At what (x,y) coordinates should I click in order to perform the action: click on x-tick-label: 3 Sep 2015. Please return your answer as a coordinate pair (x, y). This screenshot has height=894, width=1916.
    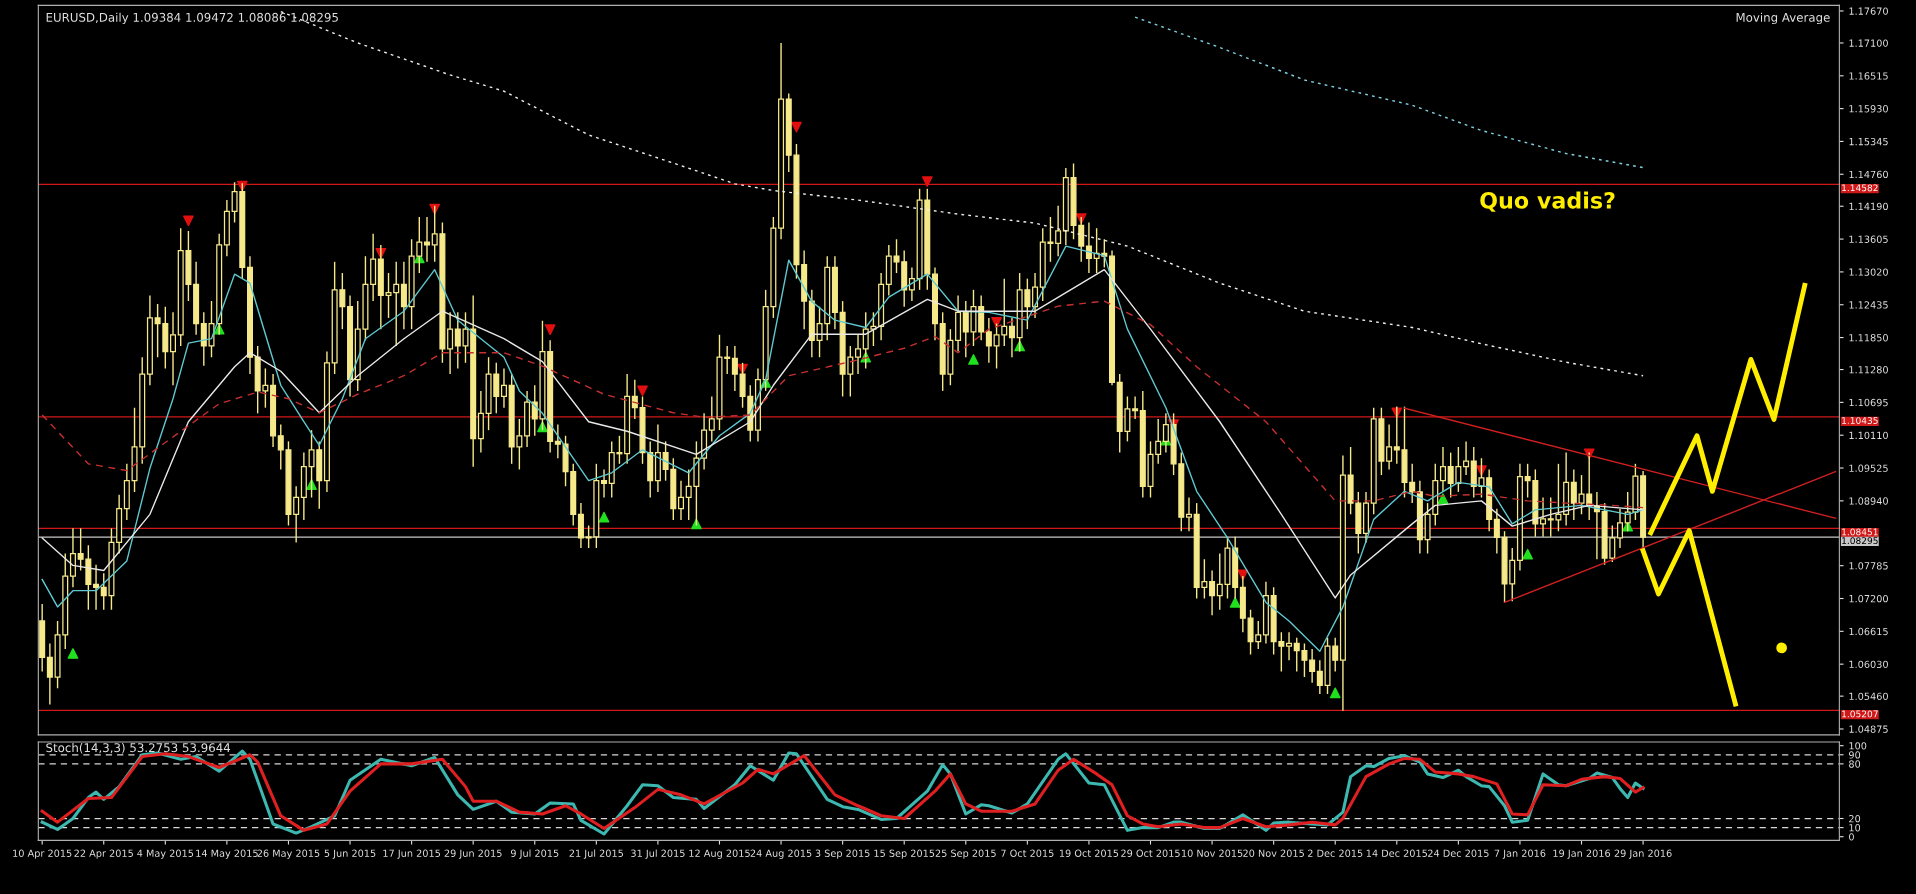
    Looking at the image, I should click on (842, 854).